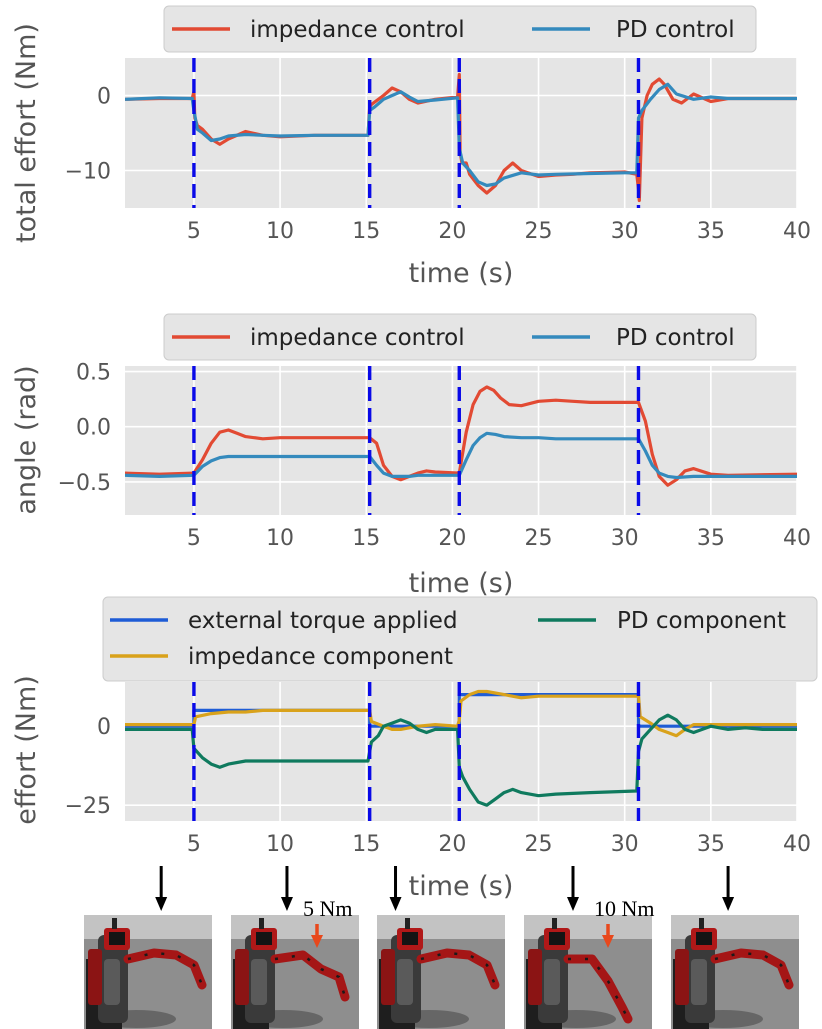 The width and height of the screenshot is (822, 1029). I want to click on y-tick-label: −0.5, so click(84, 483).